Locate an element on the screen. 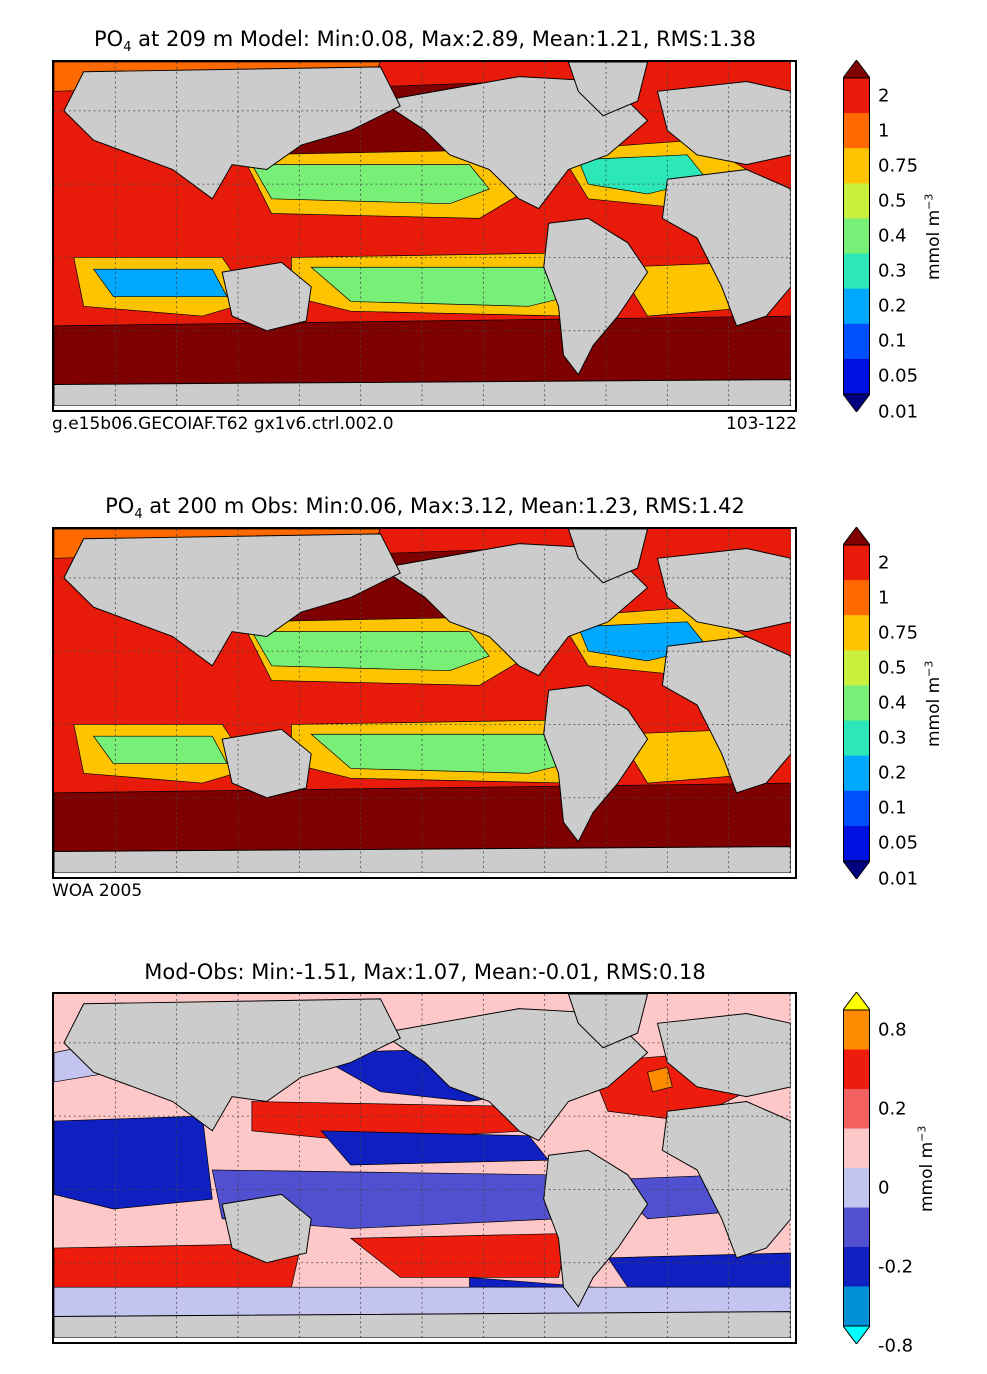 The height and width of the screenshot is (1374, 987). diff-colorbar is located at coordinates (856, 1168).